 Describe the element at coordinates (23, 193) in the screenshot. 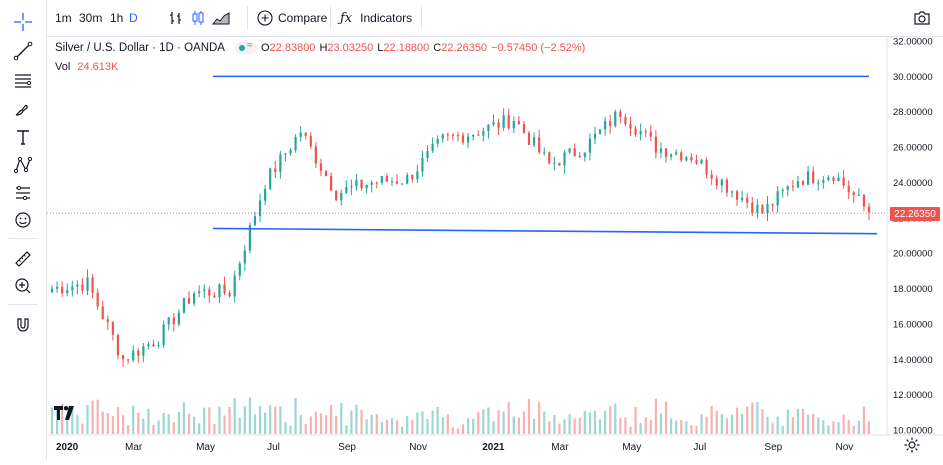

I see `forecast-icon` at that location.